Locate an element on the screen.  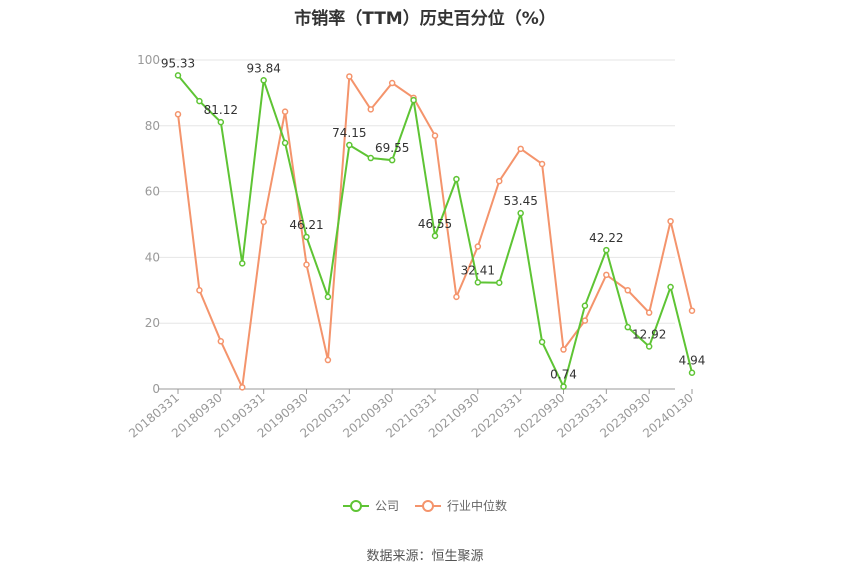
data-label: 0.74 is located at coordinates (563, 375).